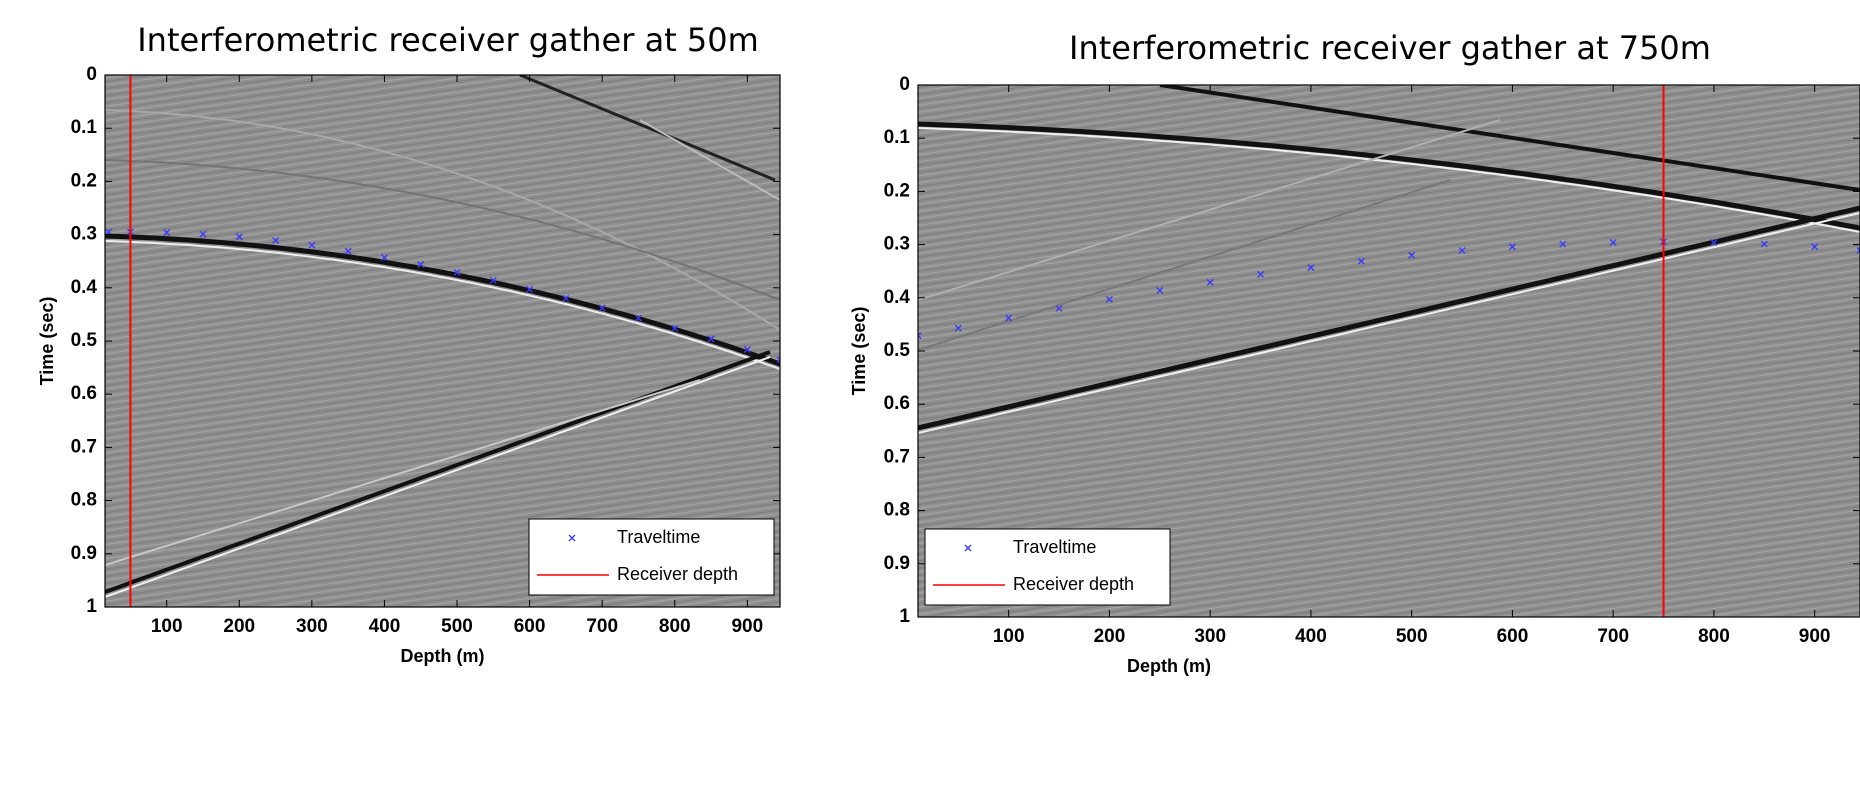 The width and height of the screenshot is (1860, 791). I want to click on legend-label: Receiver depth, so click(677, 574).